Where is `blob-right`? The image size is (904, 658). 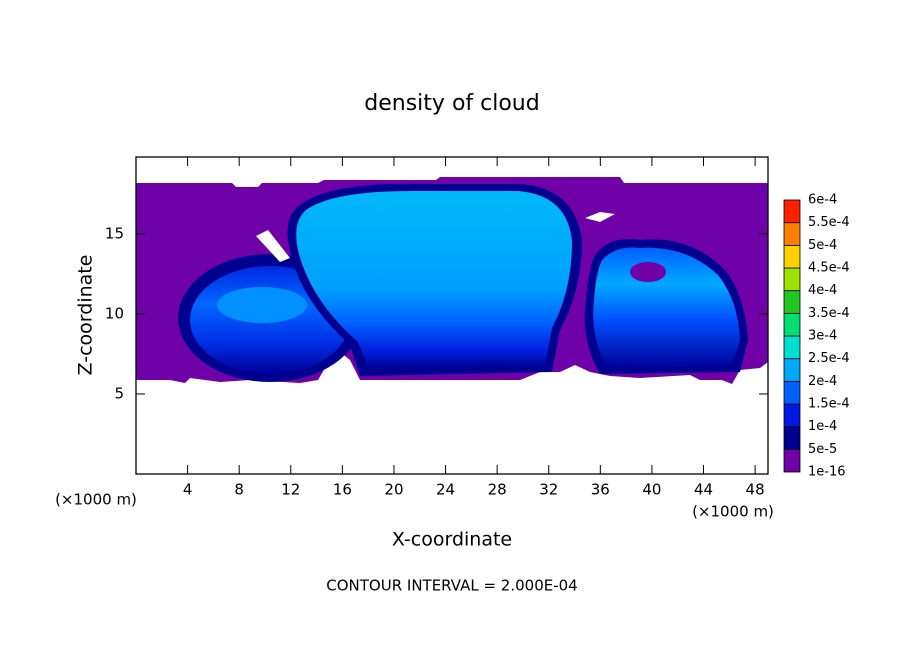 blob-right is located at coordinates (666, 307).